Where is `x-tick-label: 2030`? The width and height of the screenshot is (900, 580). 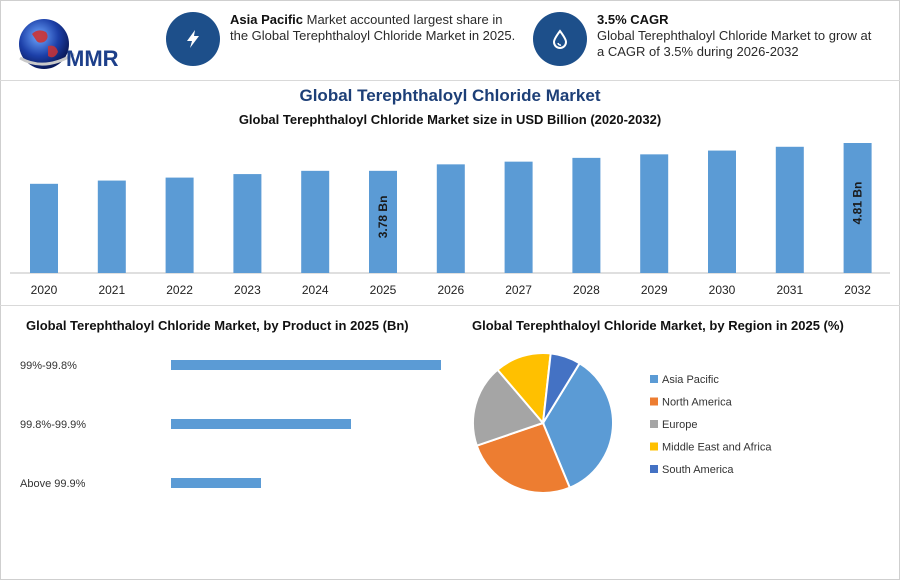 x-tick-label: 2030 is located at coordinates (722, 290).